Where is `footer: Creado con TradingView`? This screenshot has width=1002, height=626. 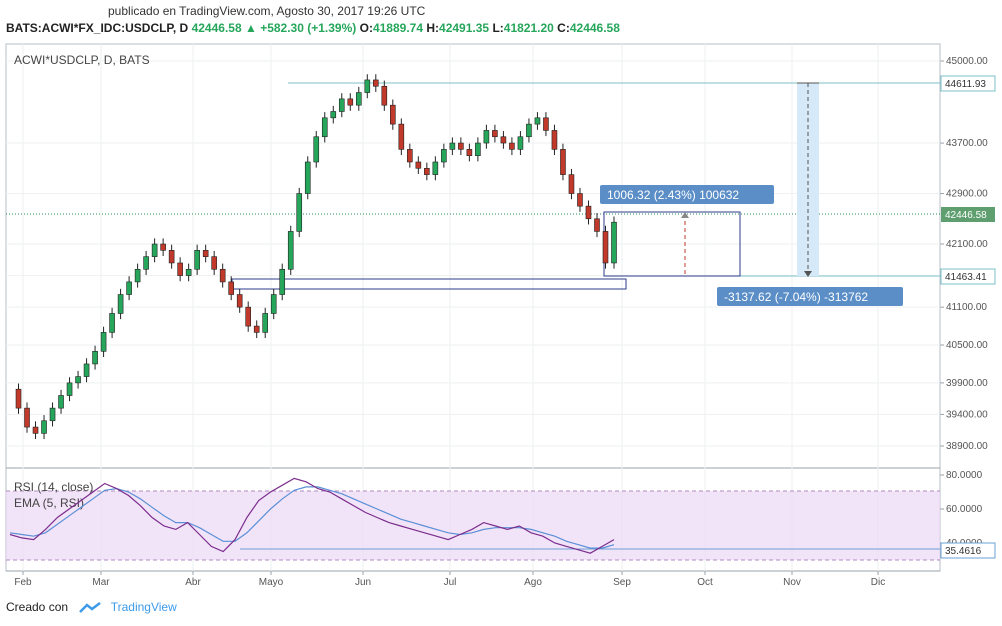
footer: Creado con TradingView is located at coordinates (91, 607).